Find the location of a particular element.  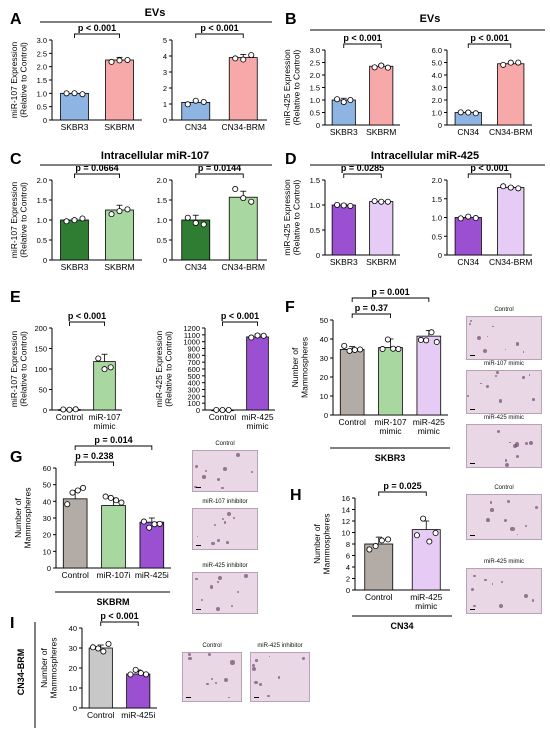

micrograph-title: miR-107 inhibitor is located at coordinates (225, 502).